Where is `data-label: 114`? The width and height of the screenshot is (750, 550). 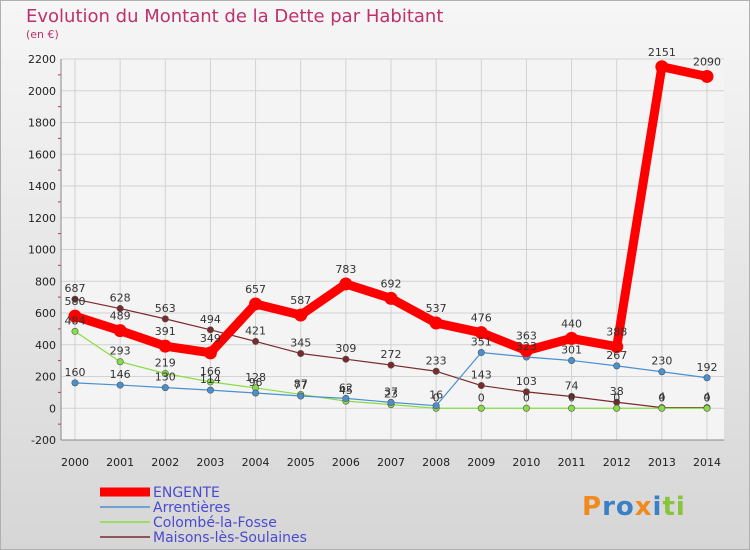 data-label: 114 is located at coordinates (210, 379).